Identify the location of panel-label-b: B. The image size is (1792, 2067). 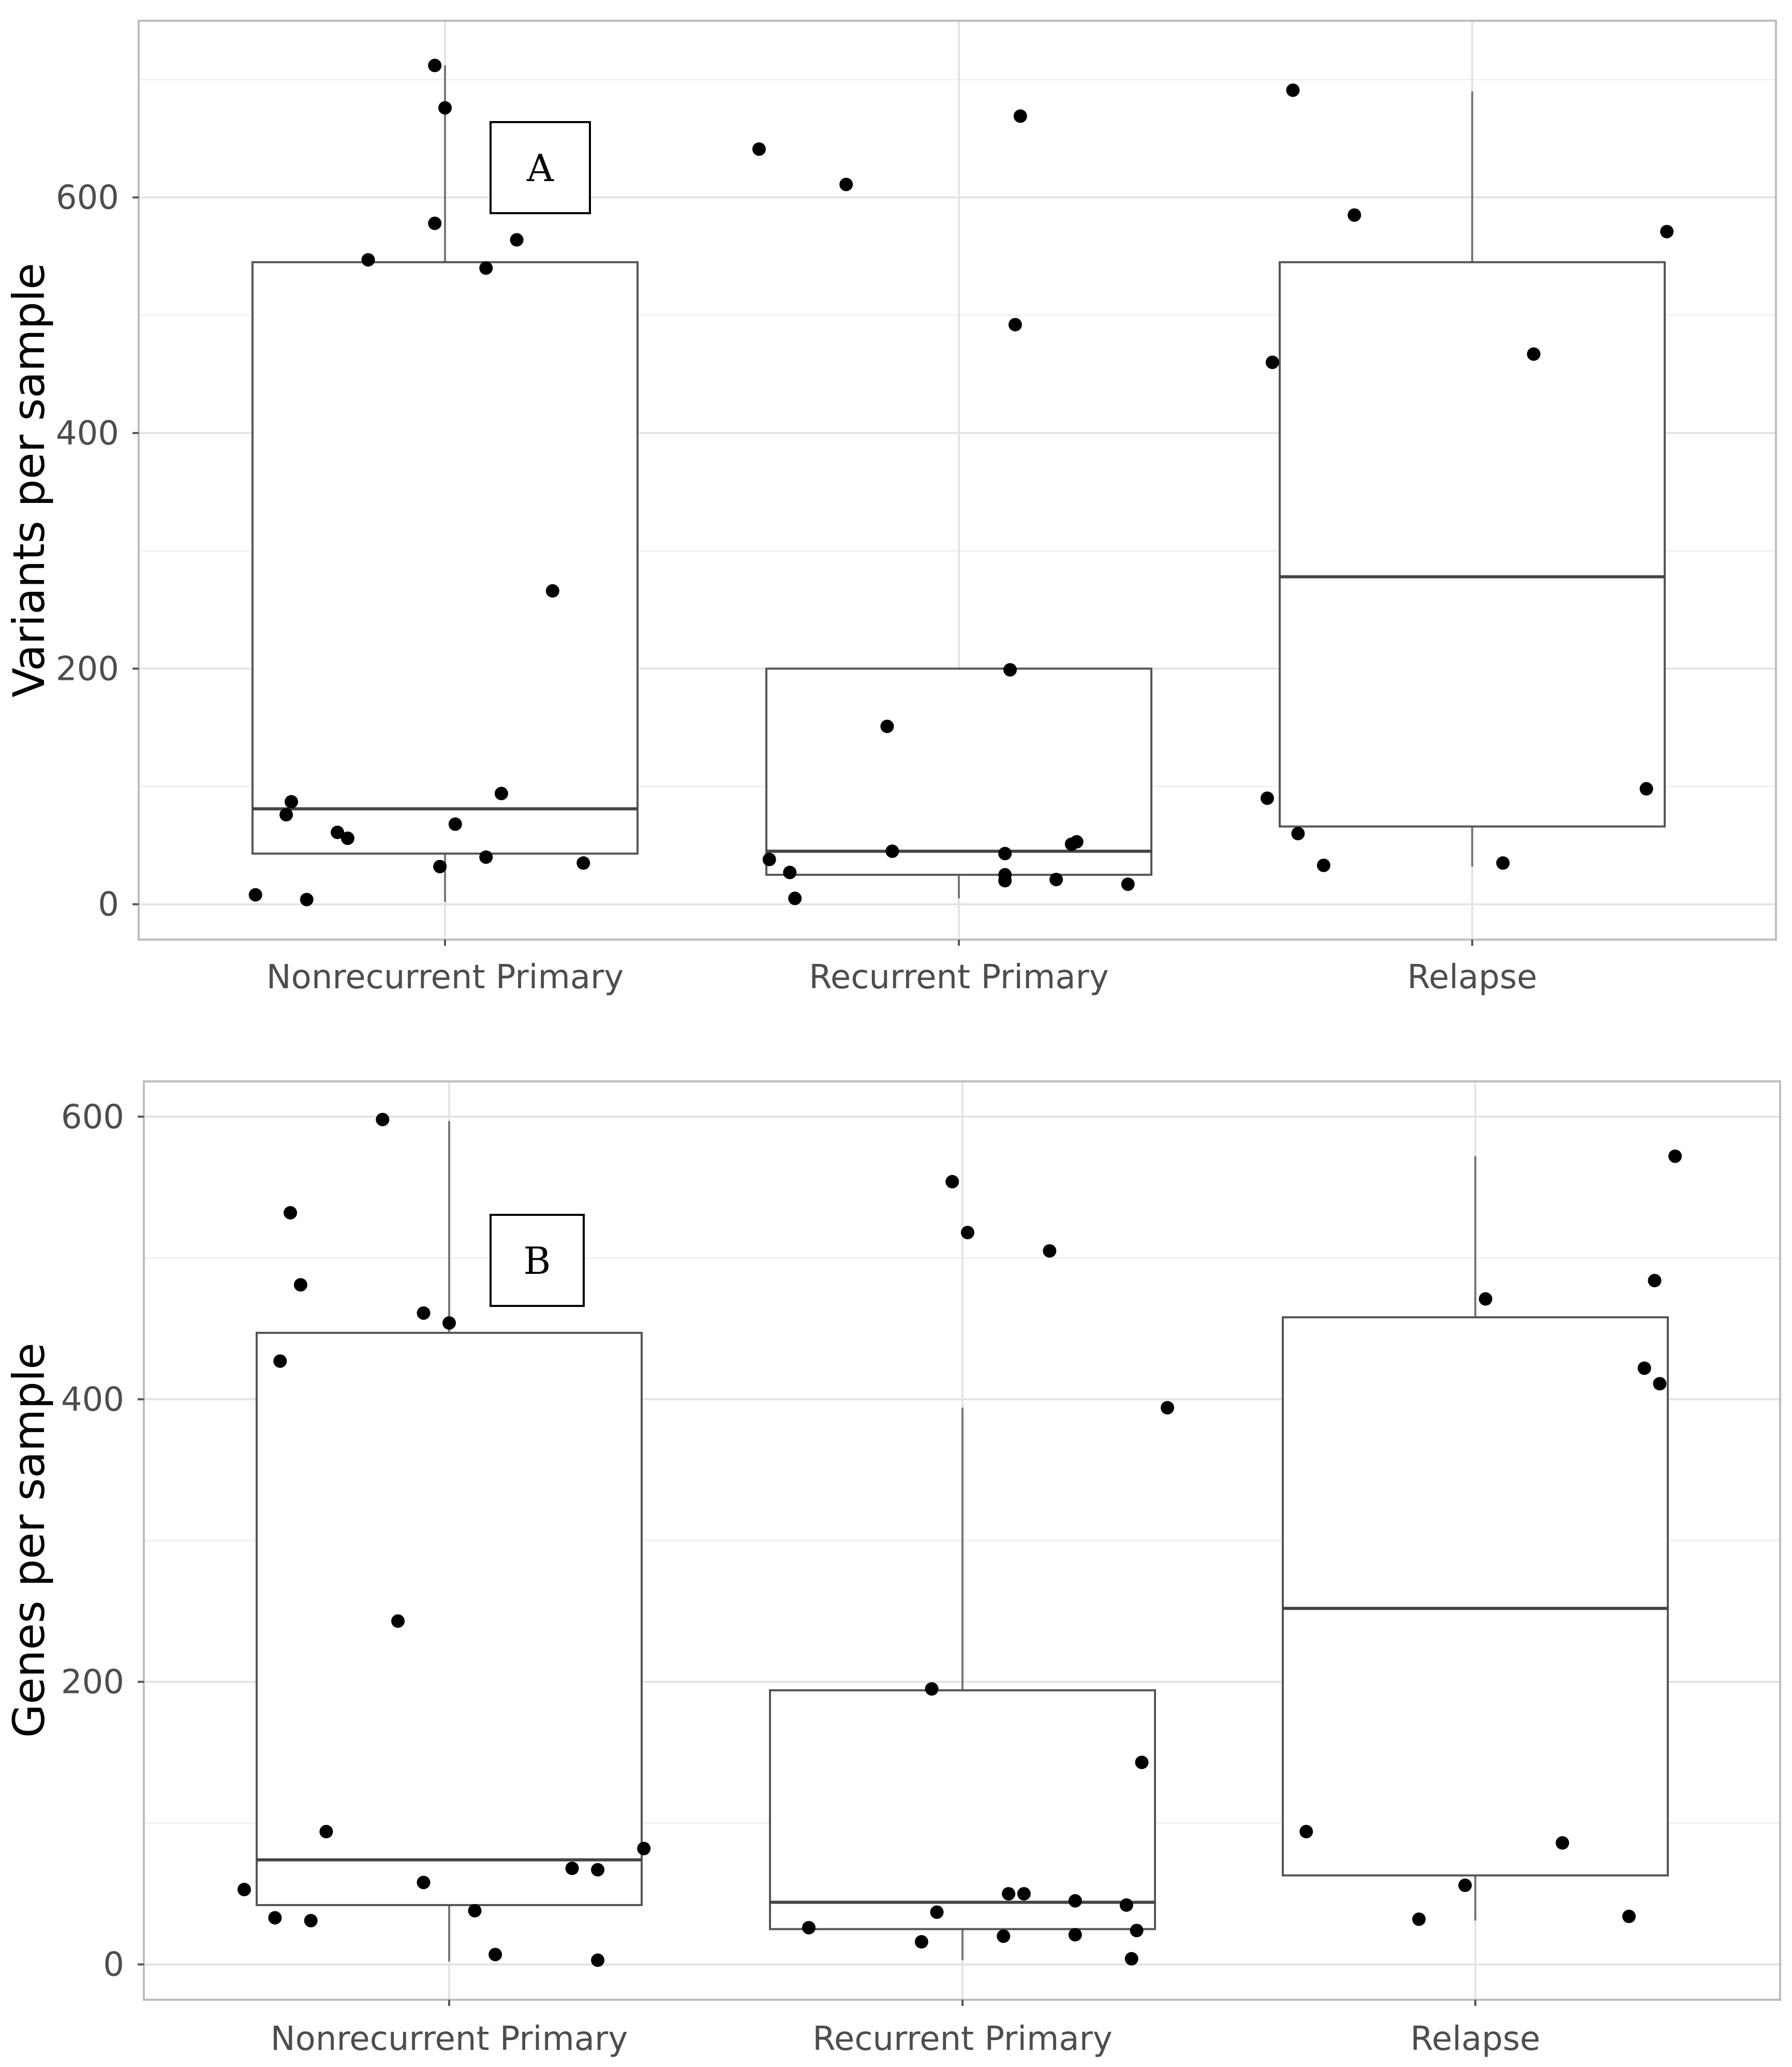
(537, 1260).